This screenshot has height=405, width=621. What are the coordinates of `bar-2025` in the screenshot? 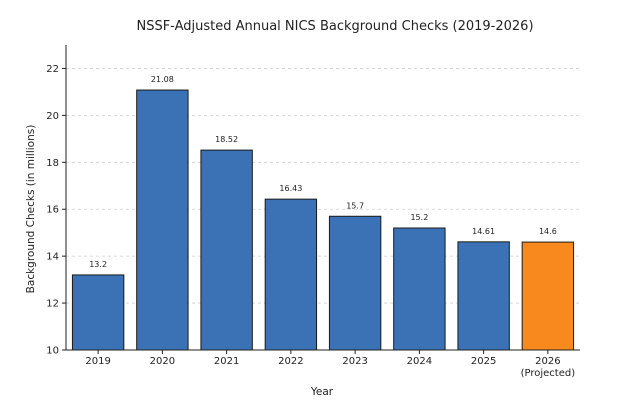 It's located at (483, 296).